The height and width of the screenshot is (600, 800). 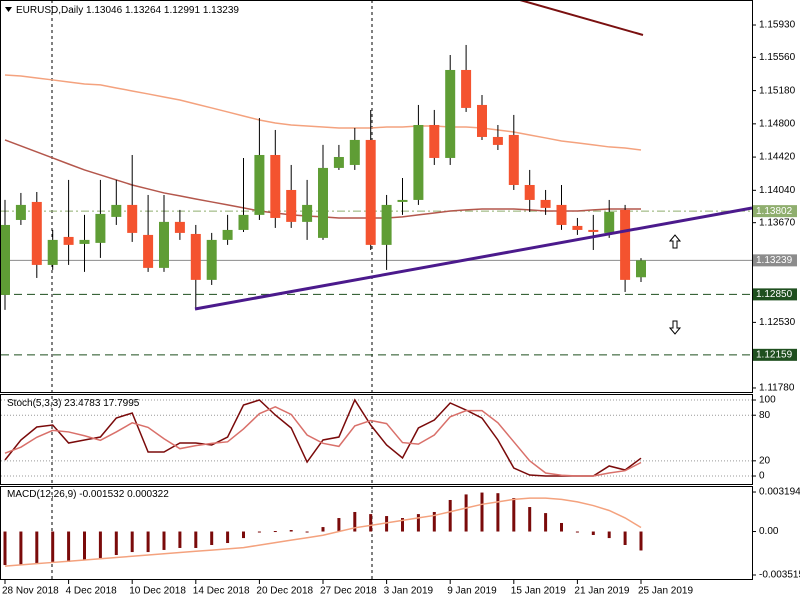 I want to click on header-low: 1.12991, so click(x=182, y=10).